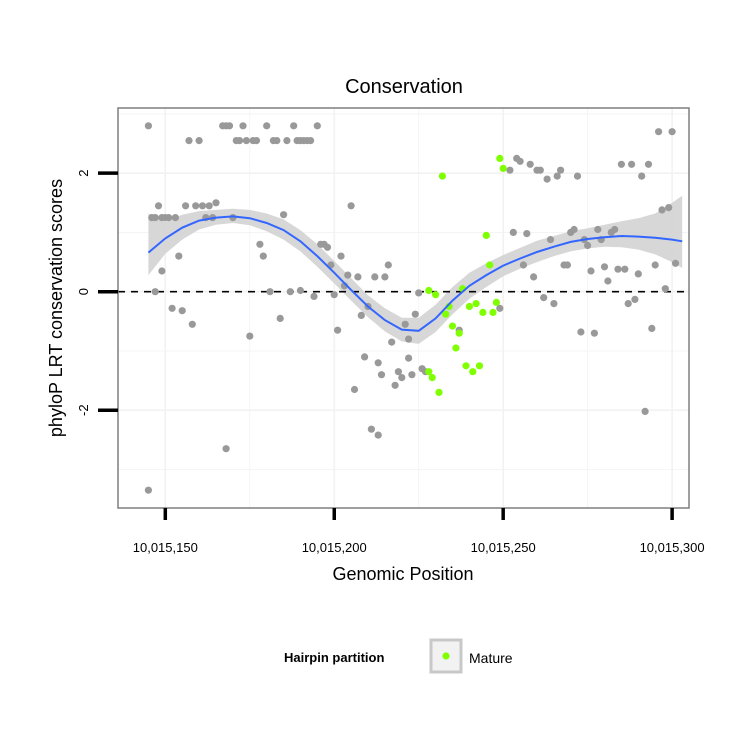 Image resolution: width=750 pixels, height=750 pixels. Describe the element at coordinates (165, 547) in the screenshot. I see `x-tick-label: 10,015,150` at that location.